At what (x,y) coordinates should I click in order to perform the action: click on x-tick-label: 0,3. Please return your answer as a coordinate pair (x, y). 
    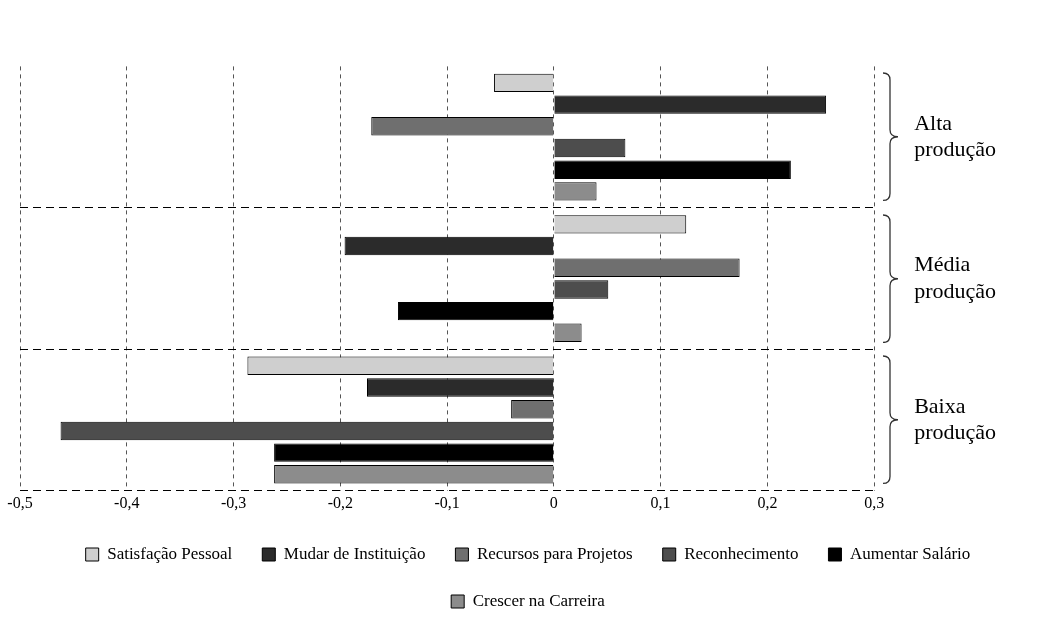
    Looking at the image, I should click on (874, 502).